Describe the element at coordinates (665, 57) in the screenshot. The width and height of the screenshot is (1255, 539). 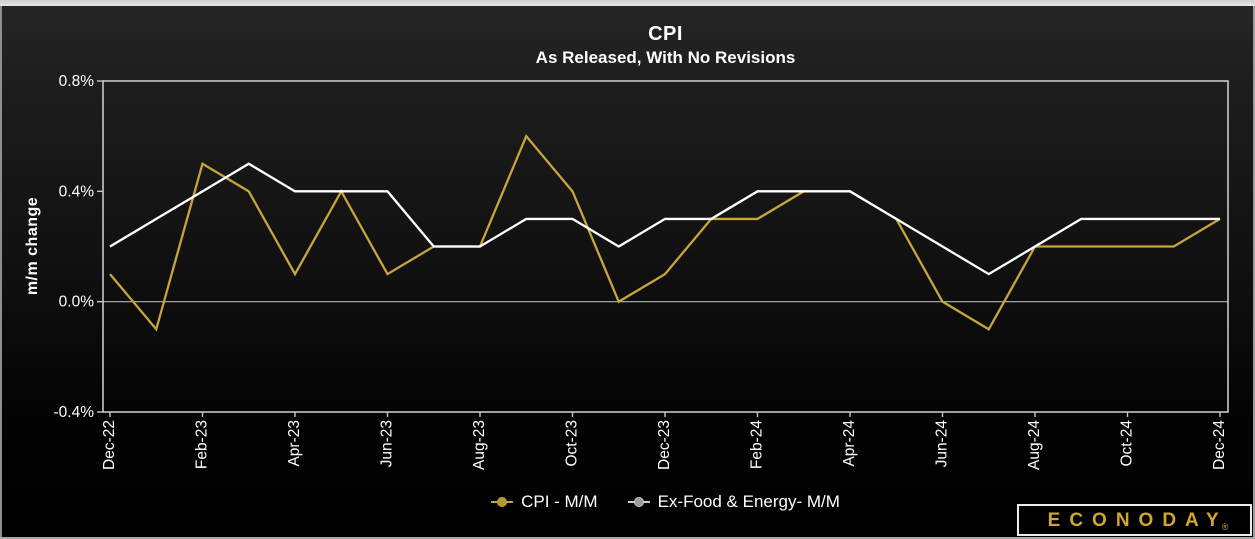
I see `chart-subtitle: As Released, With No Revisions` at that location.